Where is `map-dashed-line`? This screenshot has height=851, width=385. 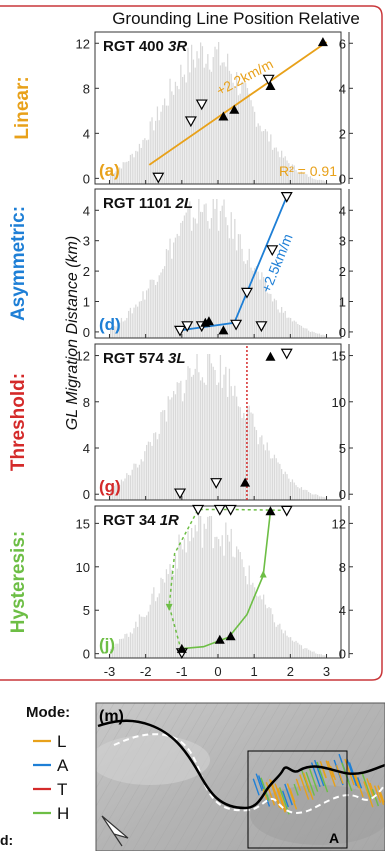
map-dashed-line is located at coordinates (249, 773).